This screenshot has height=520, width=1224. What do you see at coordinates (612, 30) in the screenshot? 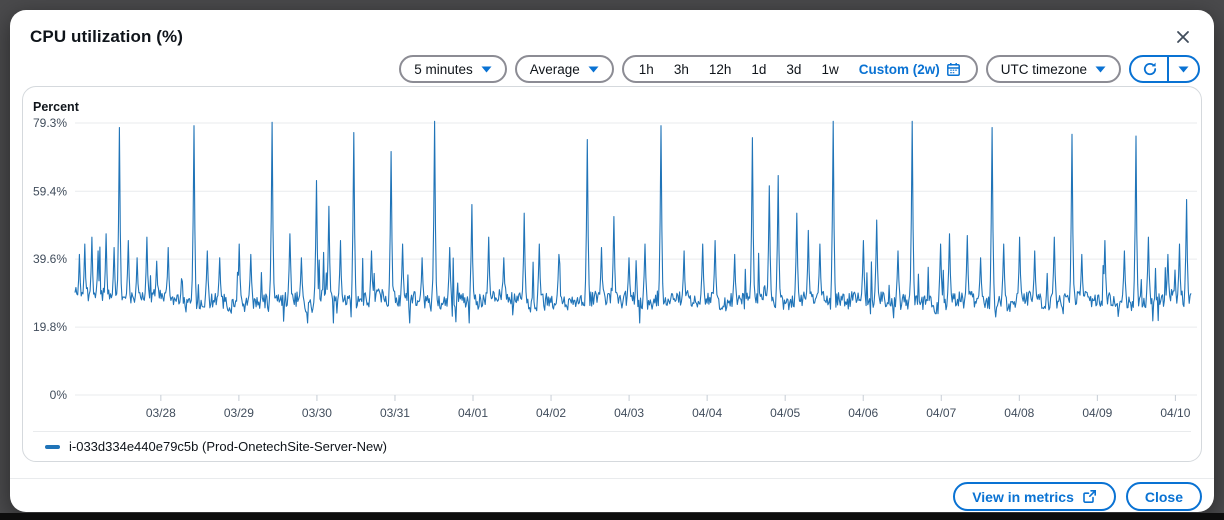
I see `modal-header: CPU utilization (%)` at bounding box center [612, 30].